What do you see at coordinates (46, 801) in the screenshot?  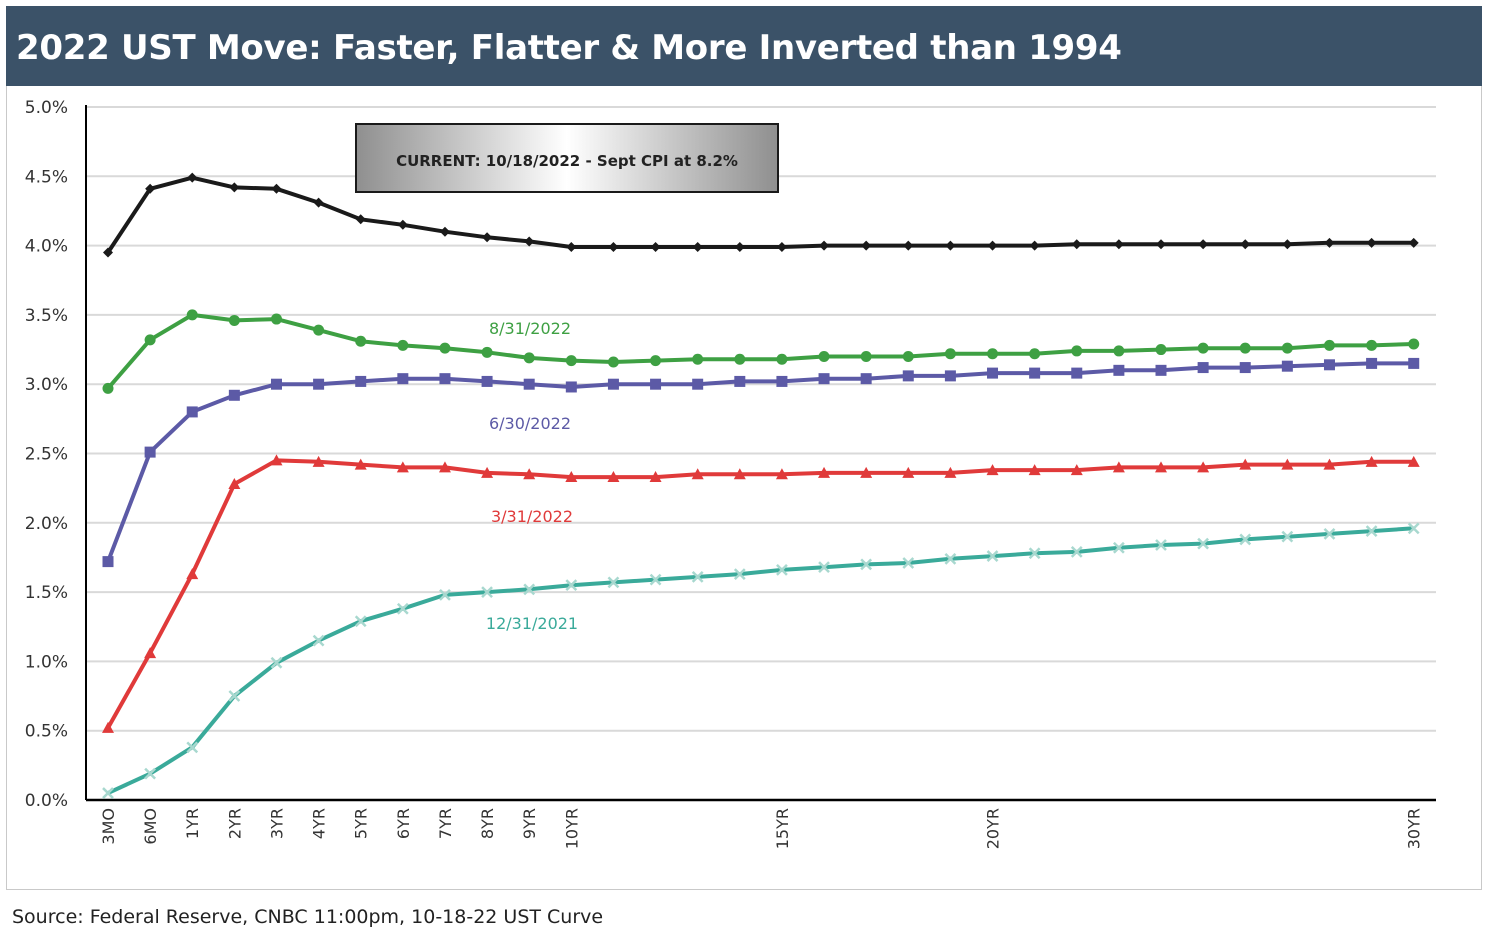 I see `y-tick-label: 0.0%` at bounding box center [46, 801].